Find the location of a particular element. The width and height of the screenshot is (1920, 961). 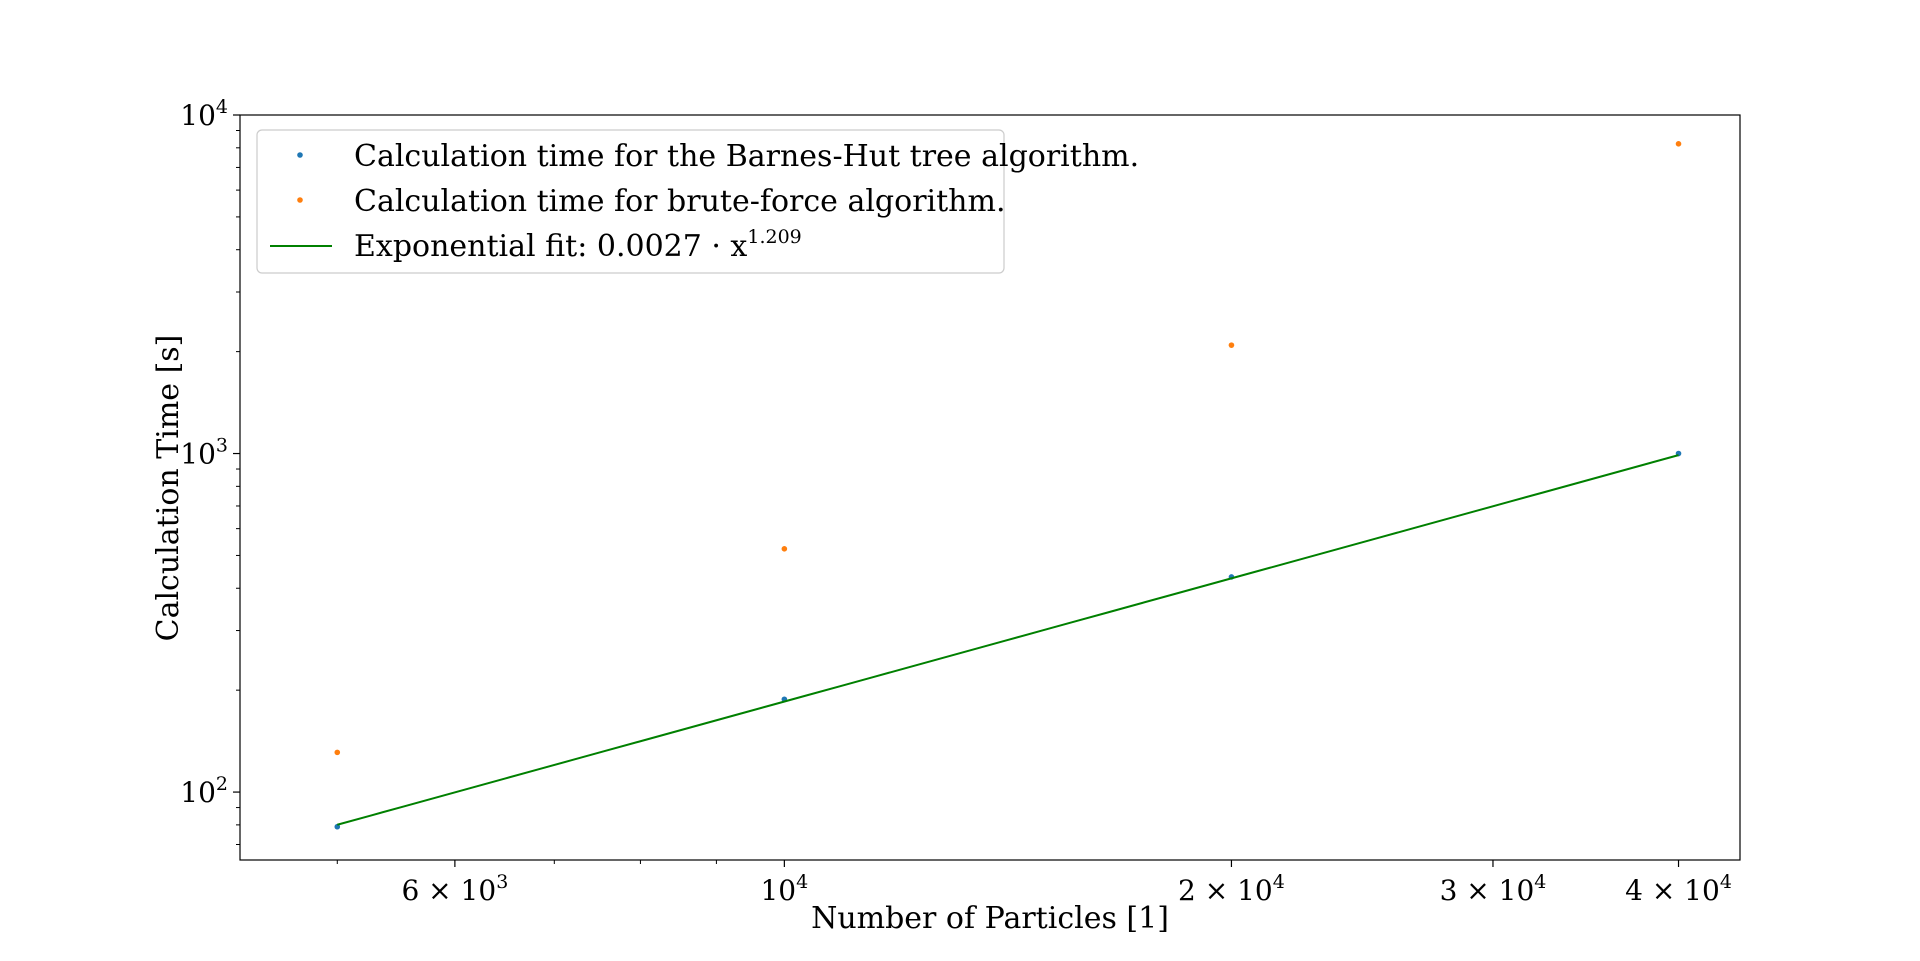

y-tick-label: 104 is located at coordinates (204, 114).